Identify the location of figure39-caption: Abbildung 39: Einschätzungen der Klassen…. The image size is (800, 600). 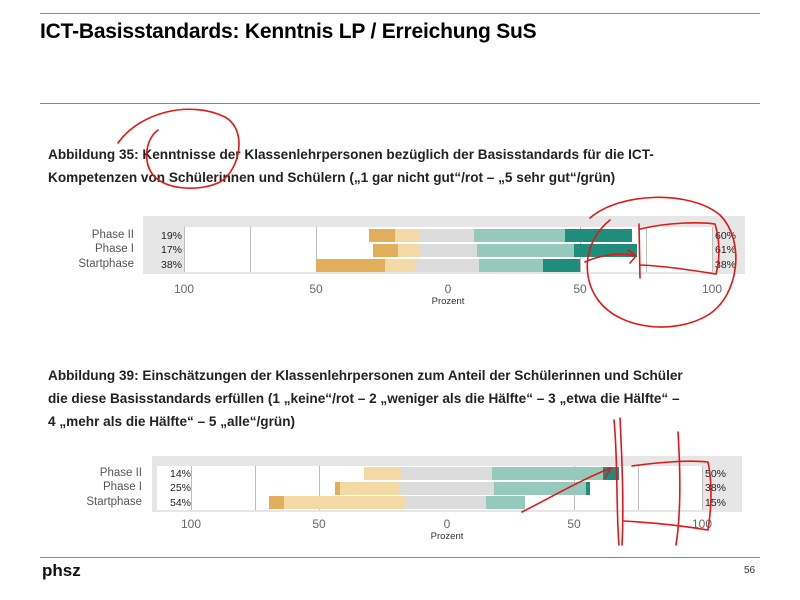
(365, 398).